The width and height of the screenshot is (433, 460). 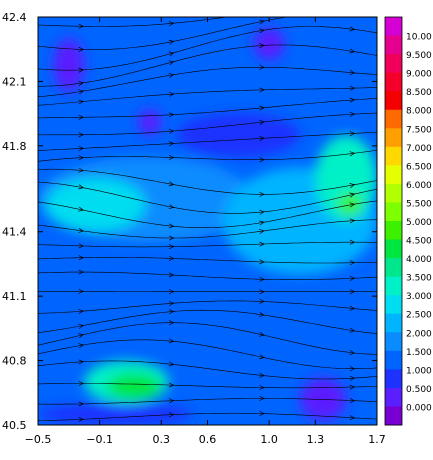 I want to click on colorbar-label: 10.00, so click(x=419, y=38).